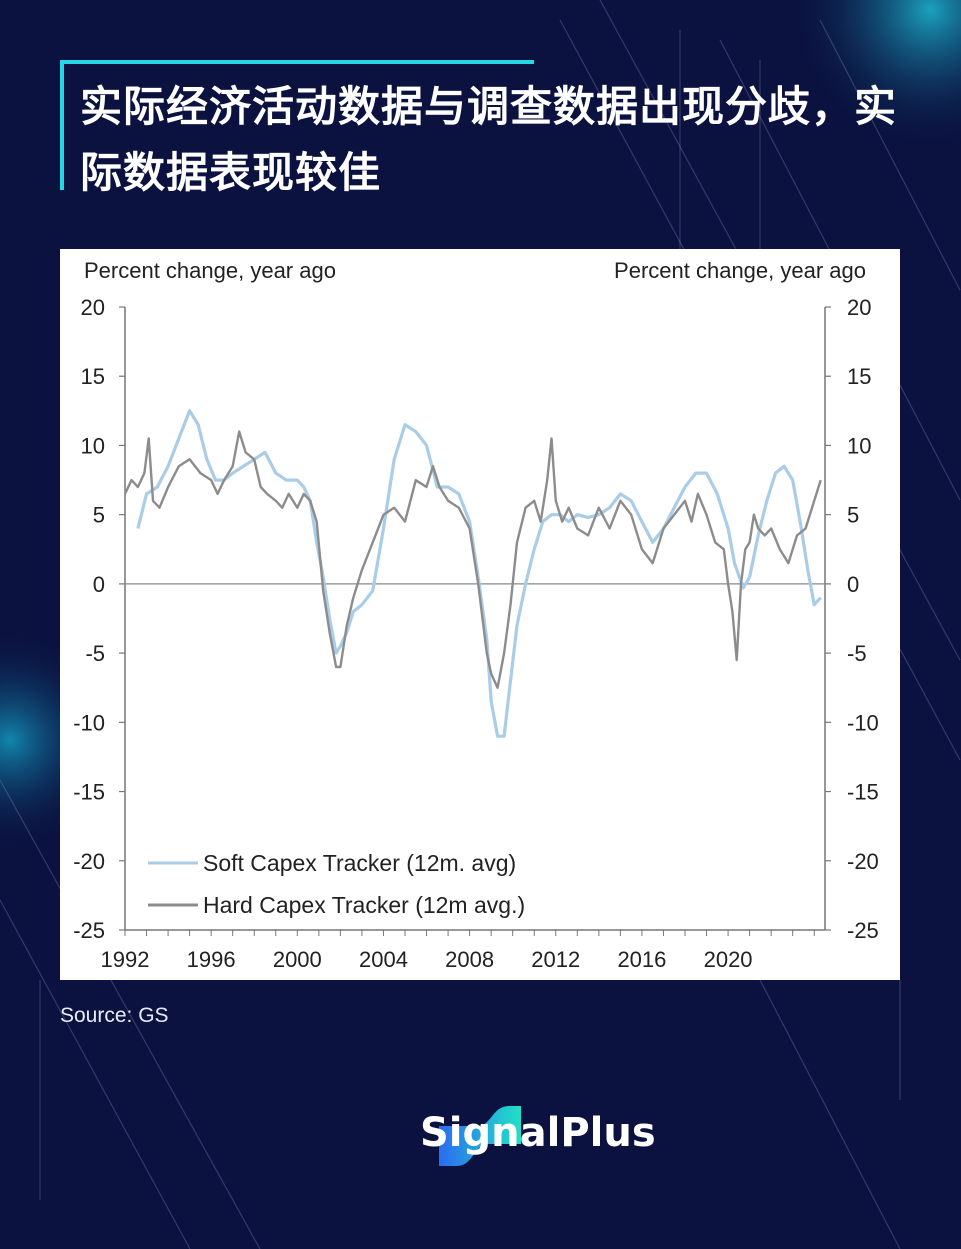 The image size is (961, 1249). I want to click on legend-soft-label: Soft Capex Tracker (12m. avg), so click(359, 863).